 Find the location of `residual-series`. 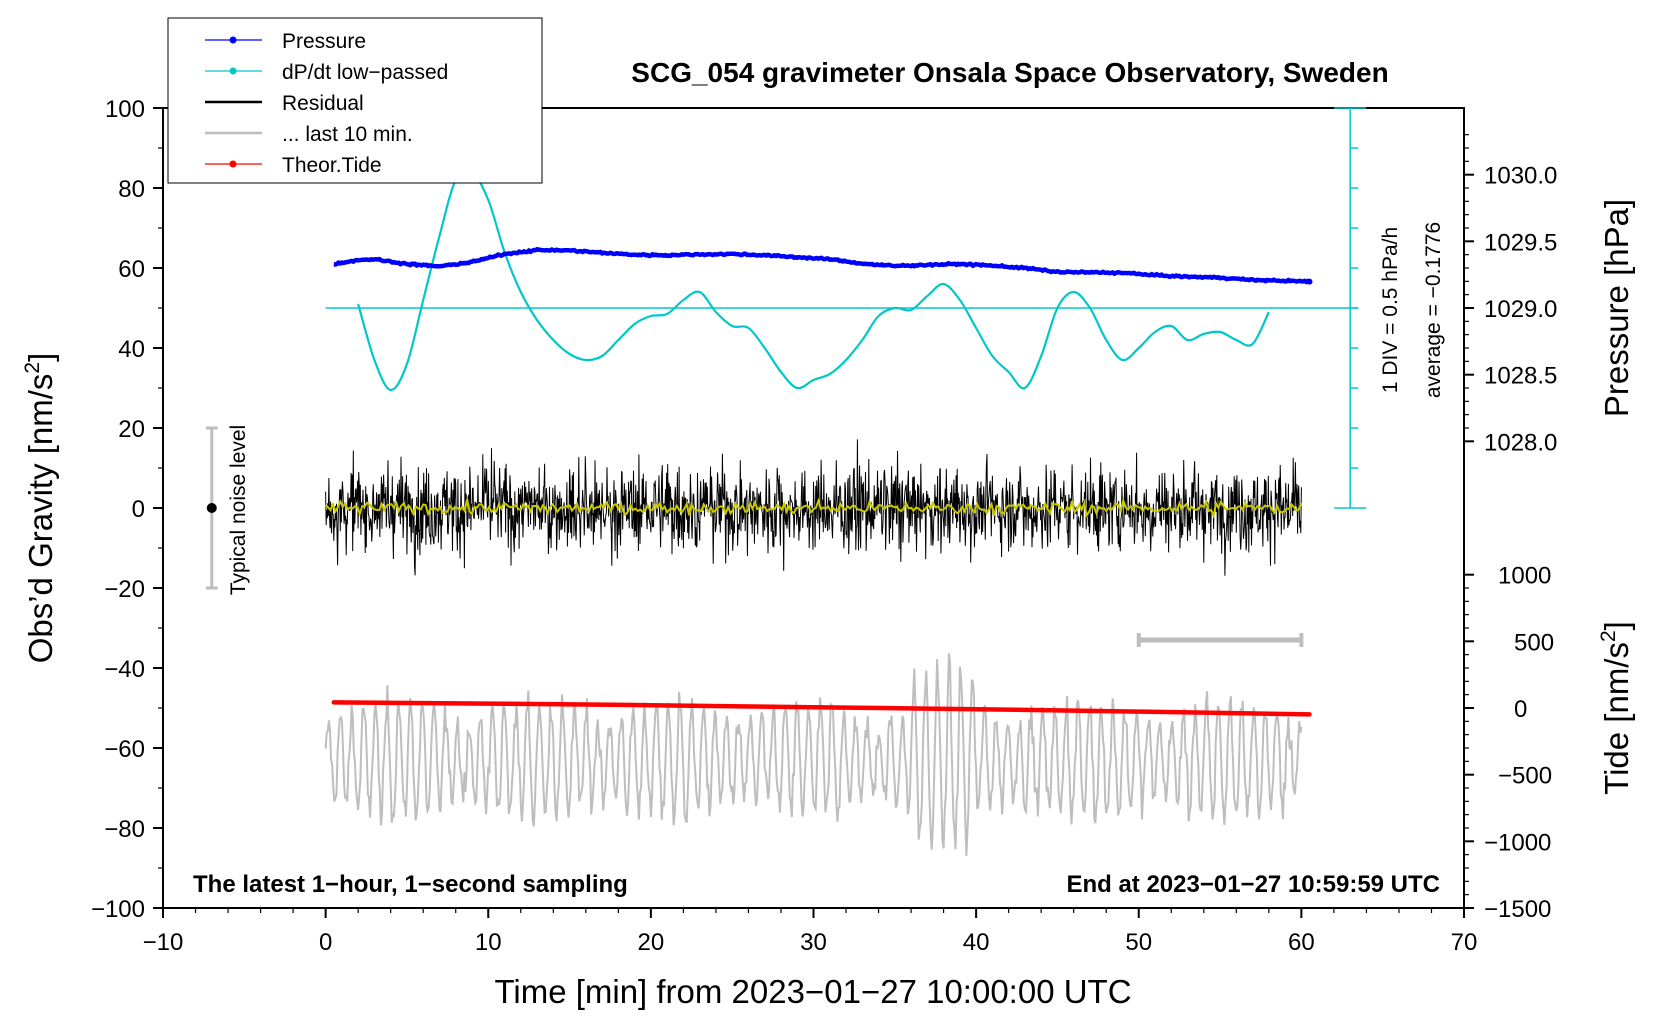

residual-series is located at coordinates (813, 507).